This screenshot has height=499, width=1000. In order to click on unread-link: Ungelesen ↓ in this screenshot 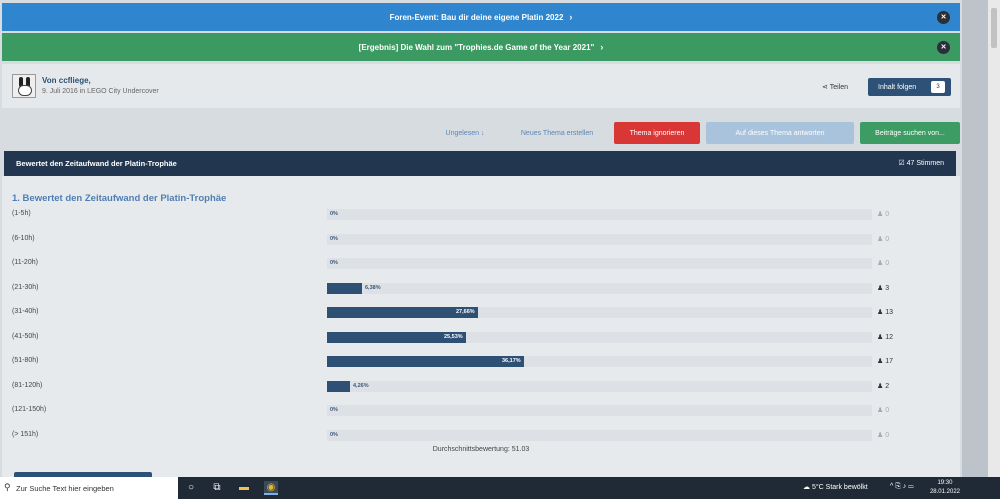, I will do `click(465, 133)`.